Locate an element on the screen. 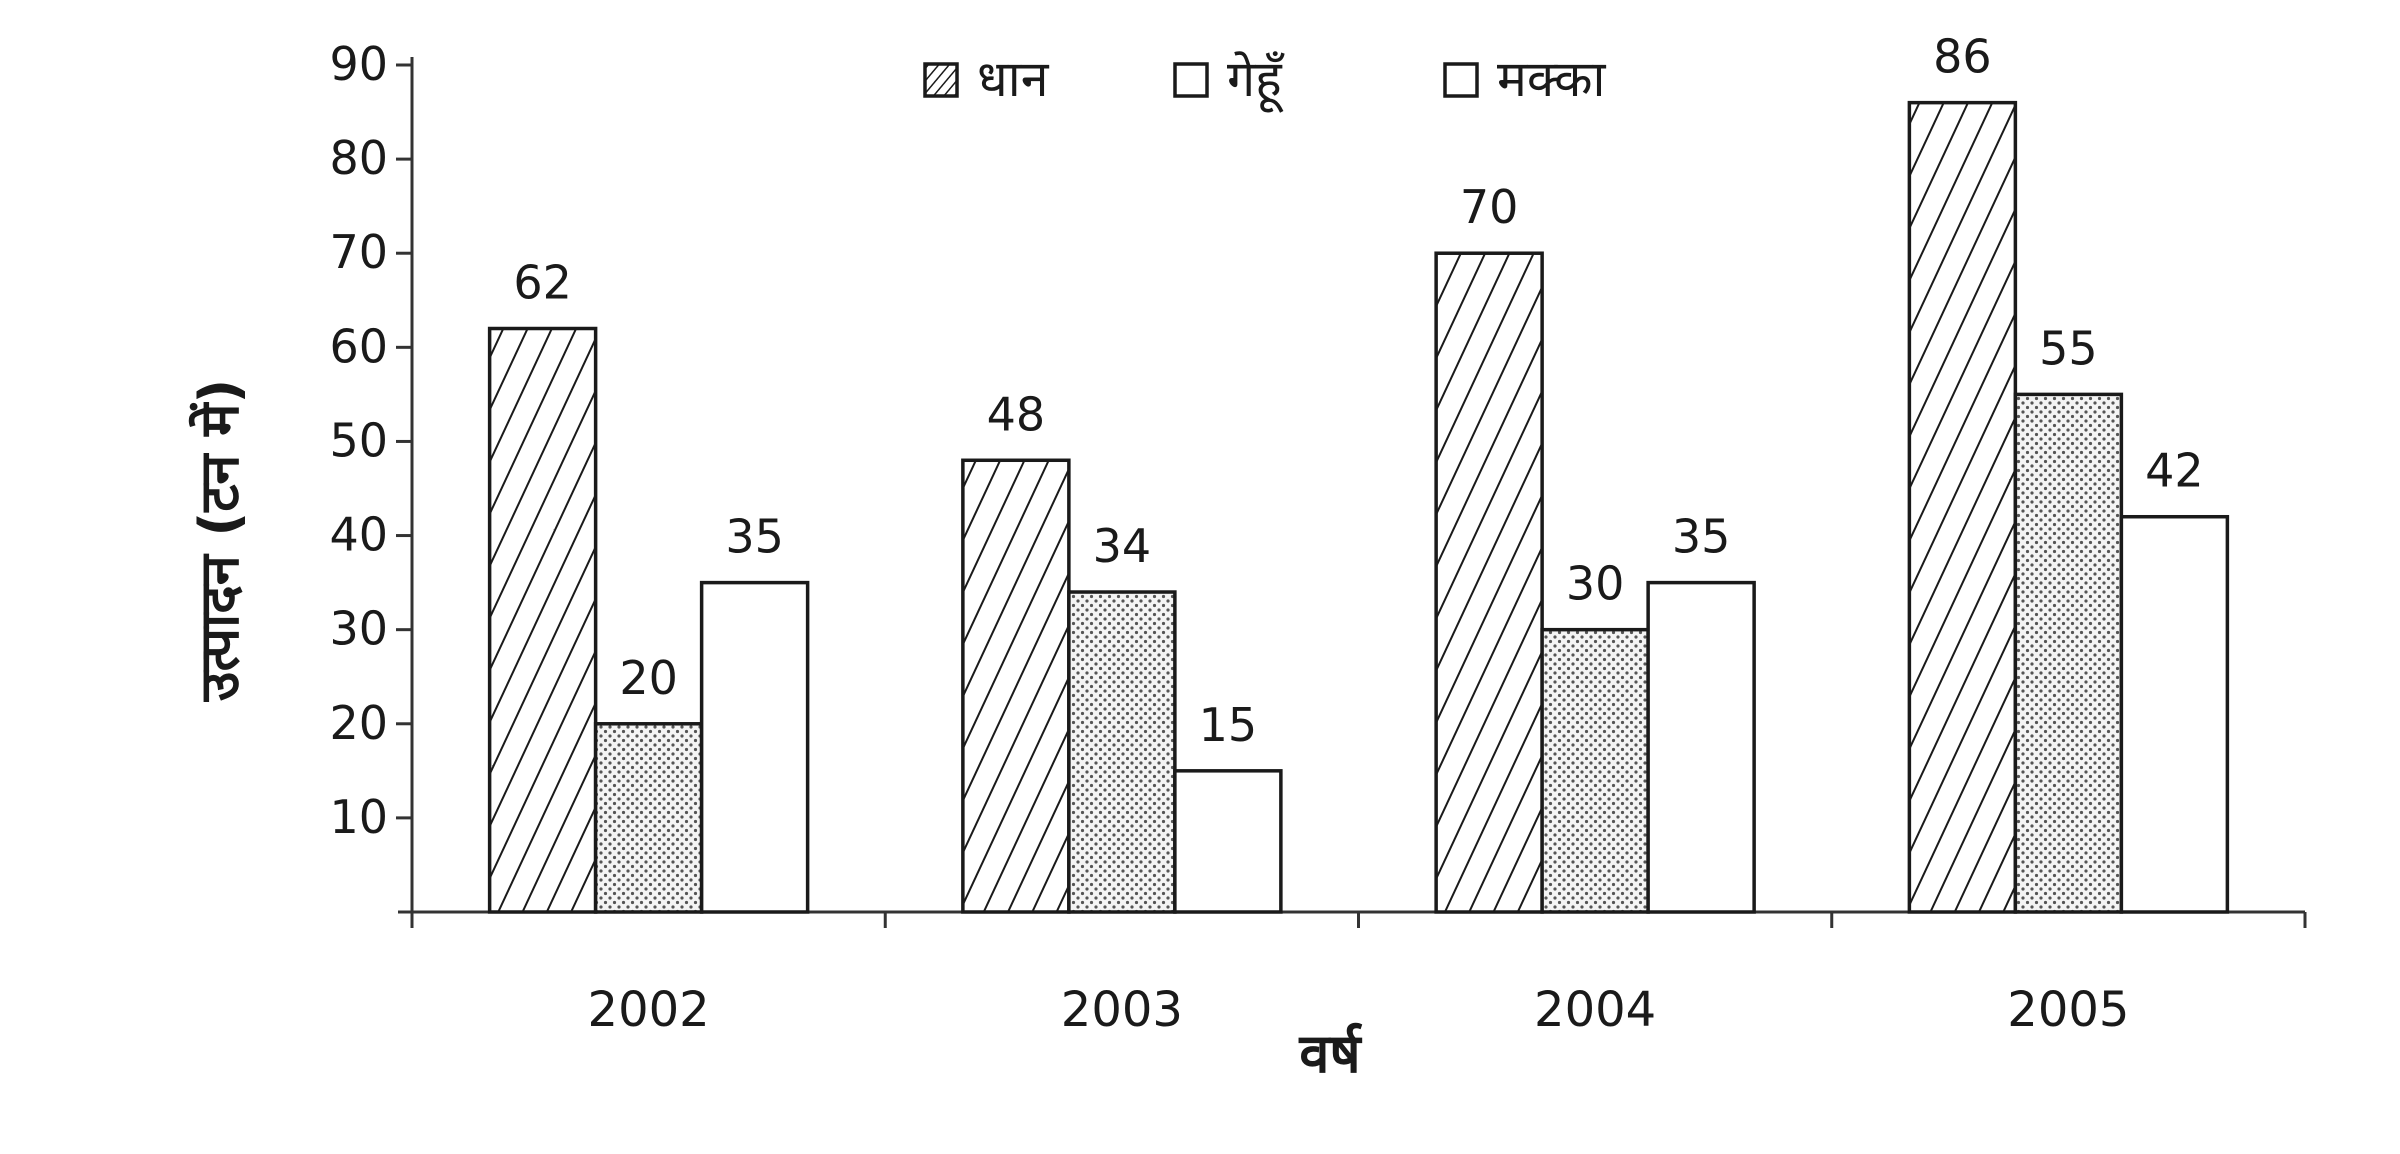 The image size is (2400, 1154). y-tick-label: 40 is located at coordinates (358, 535).